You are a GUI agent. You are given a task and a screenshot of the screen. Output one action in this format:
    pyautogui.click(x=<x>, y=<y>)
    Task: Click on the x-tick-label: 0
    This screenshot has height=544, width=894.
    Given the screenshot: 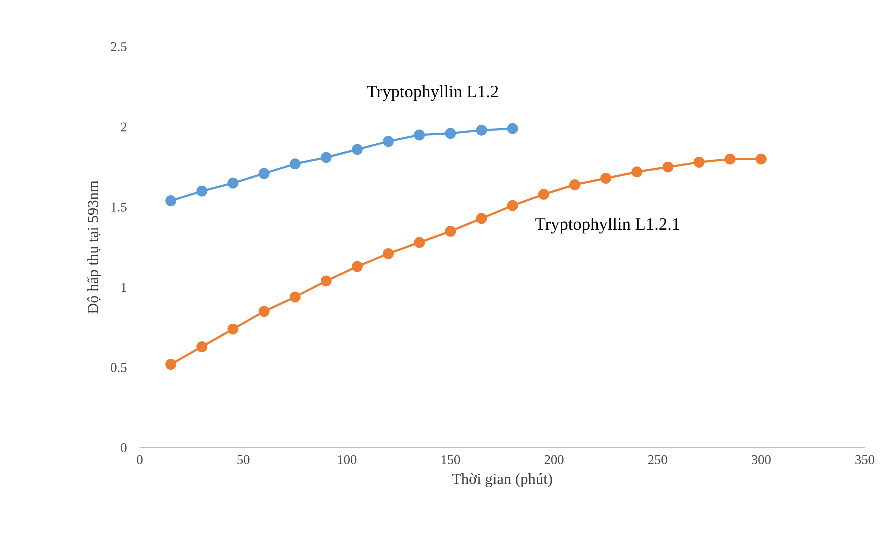 What is the action you would take?
    pyautogui.click(x=140, y=459)
    